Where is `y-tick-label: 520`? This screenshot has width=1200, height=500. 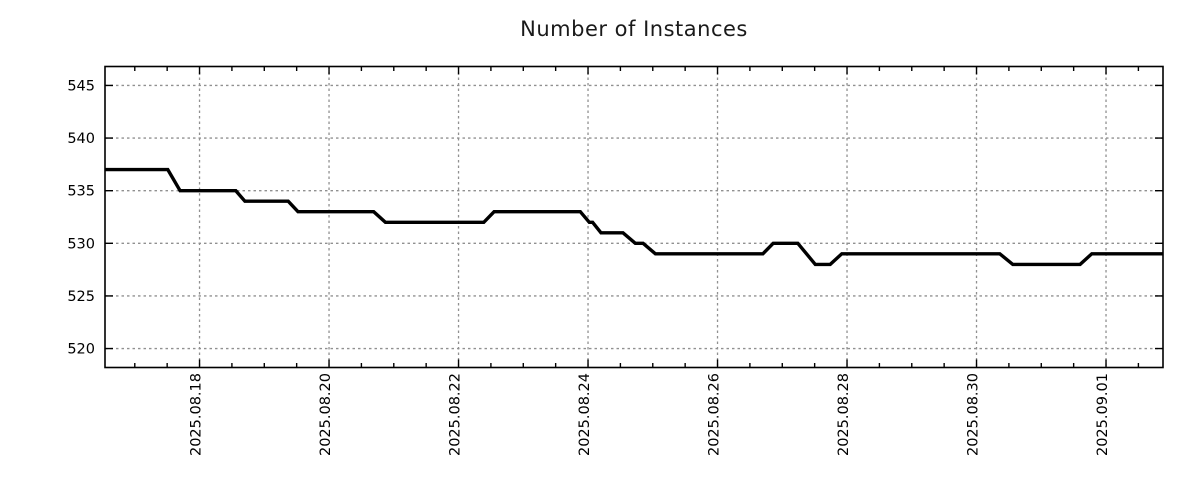 y-tick-label: 520 is located at coordinates (81, 350).